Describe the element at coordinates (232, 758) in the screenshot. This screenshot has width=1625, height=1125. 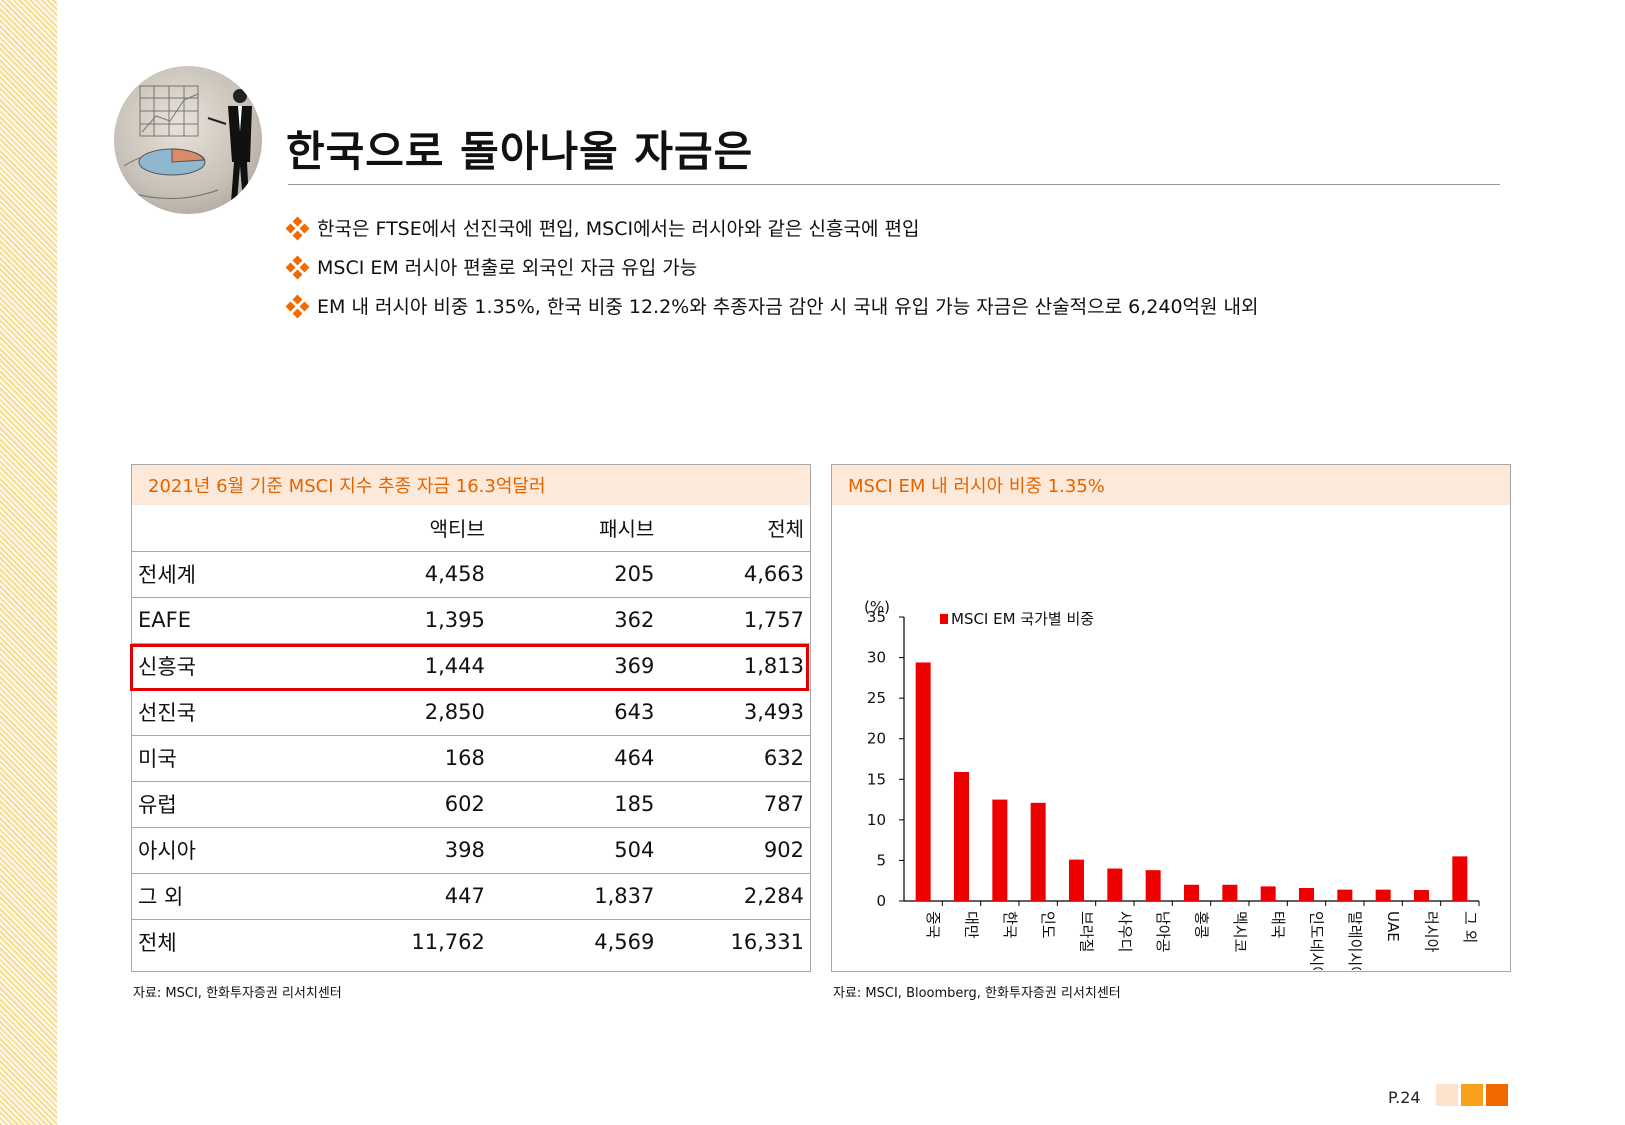
I see `row-label: 미국` at that location.